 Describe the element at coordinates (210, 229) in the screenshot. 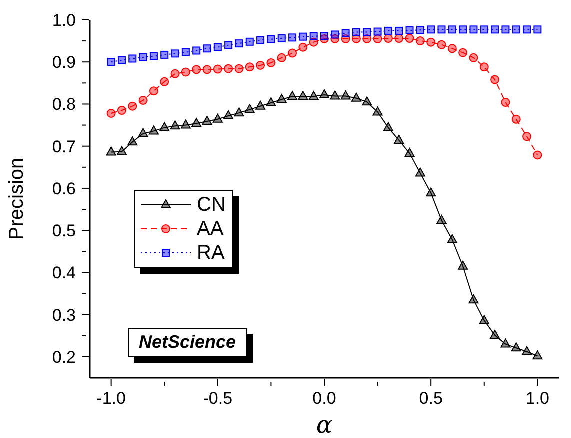

I see `legend-label: AA` at that location.